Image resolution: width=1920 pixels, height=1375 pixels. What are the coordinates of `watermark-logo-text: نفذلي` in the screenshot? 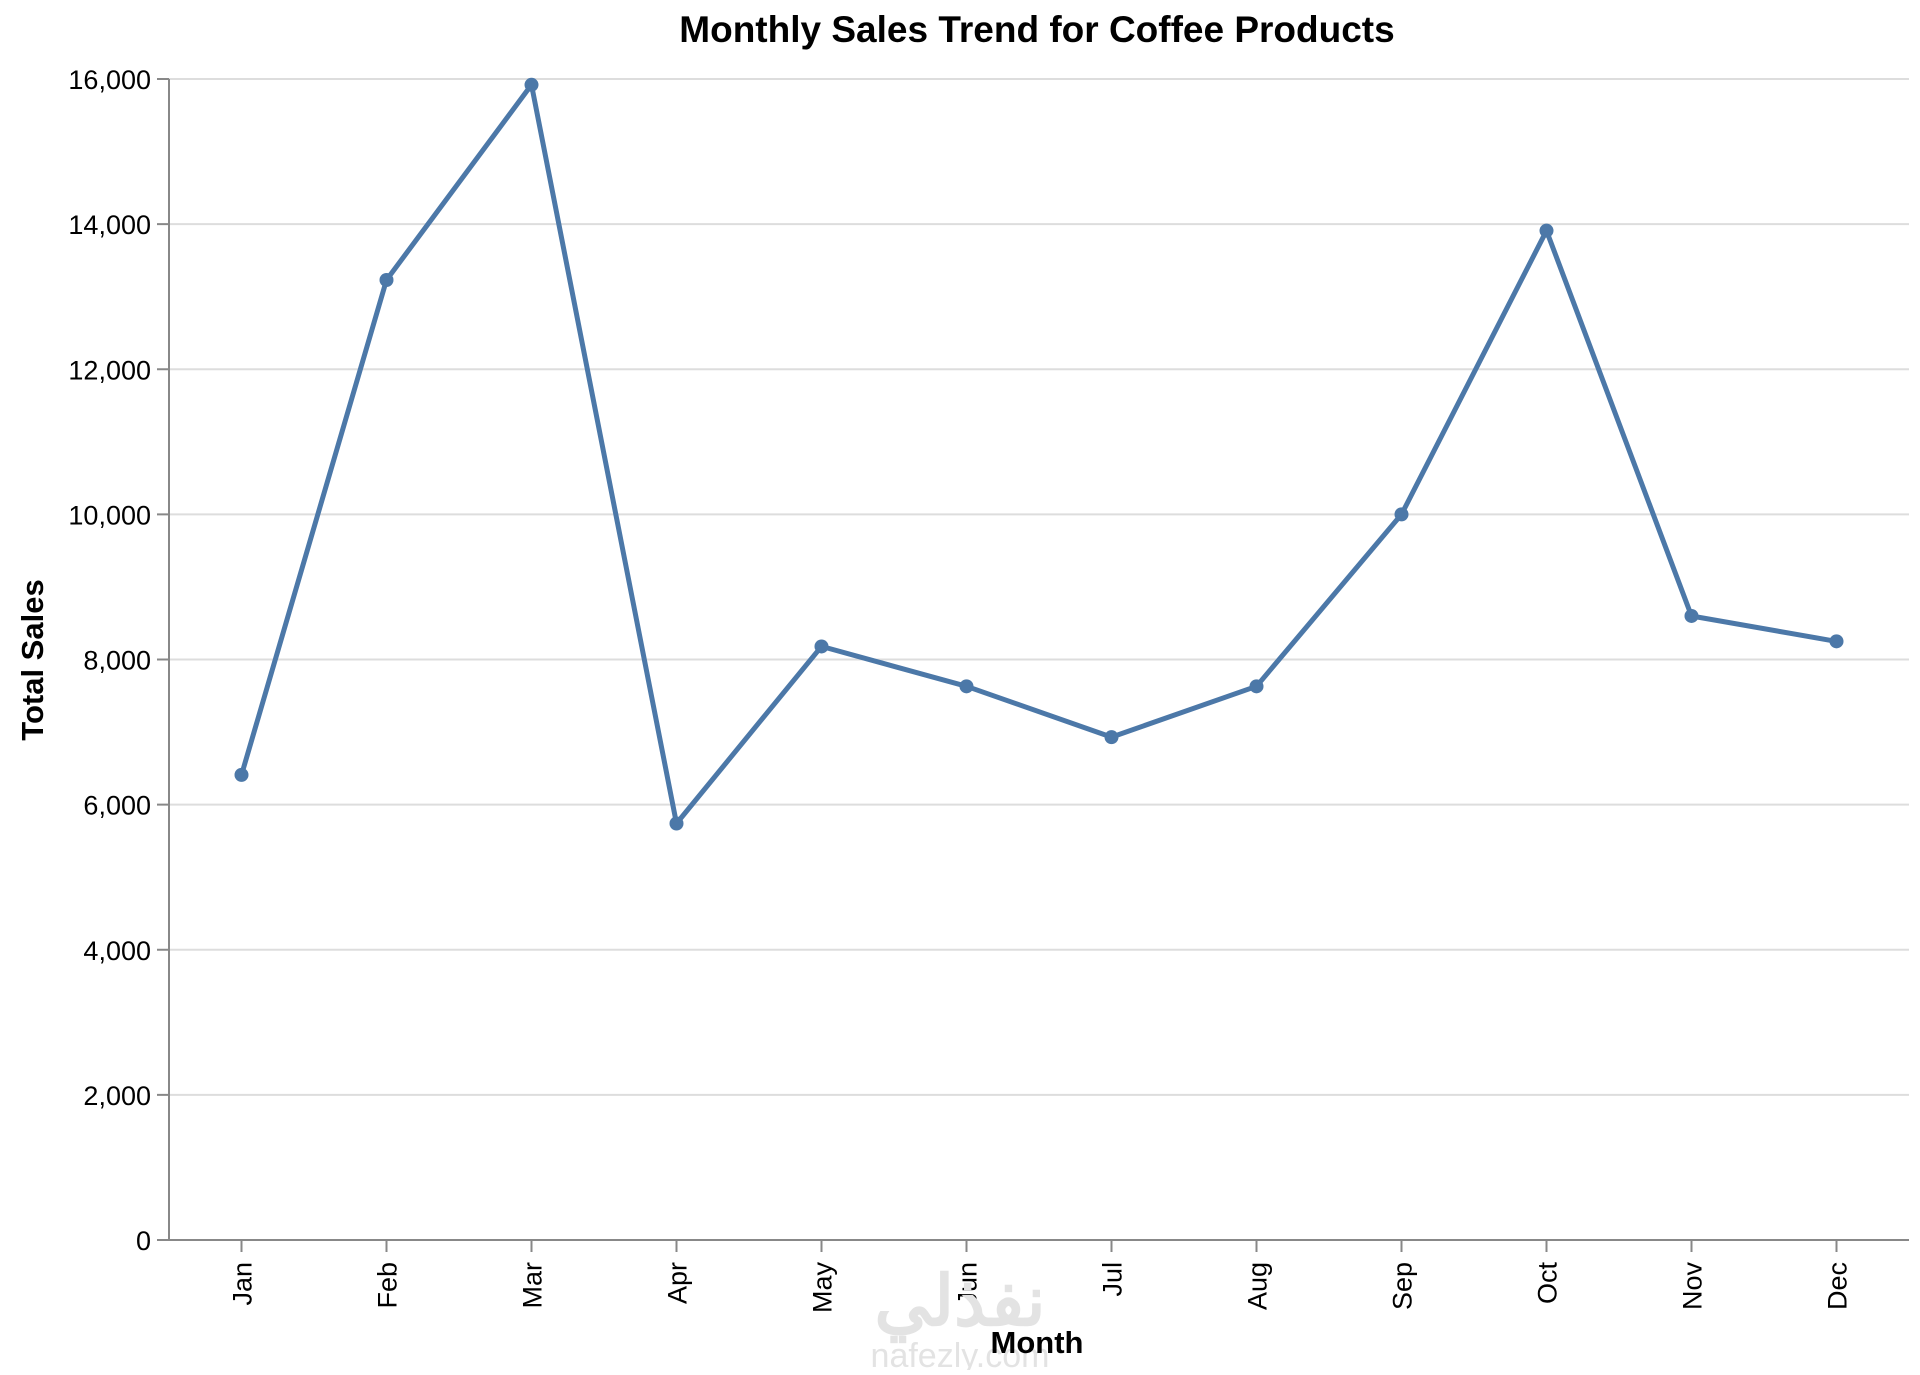 It's located at (959, 1303).